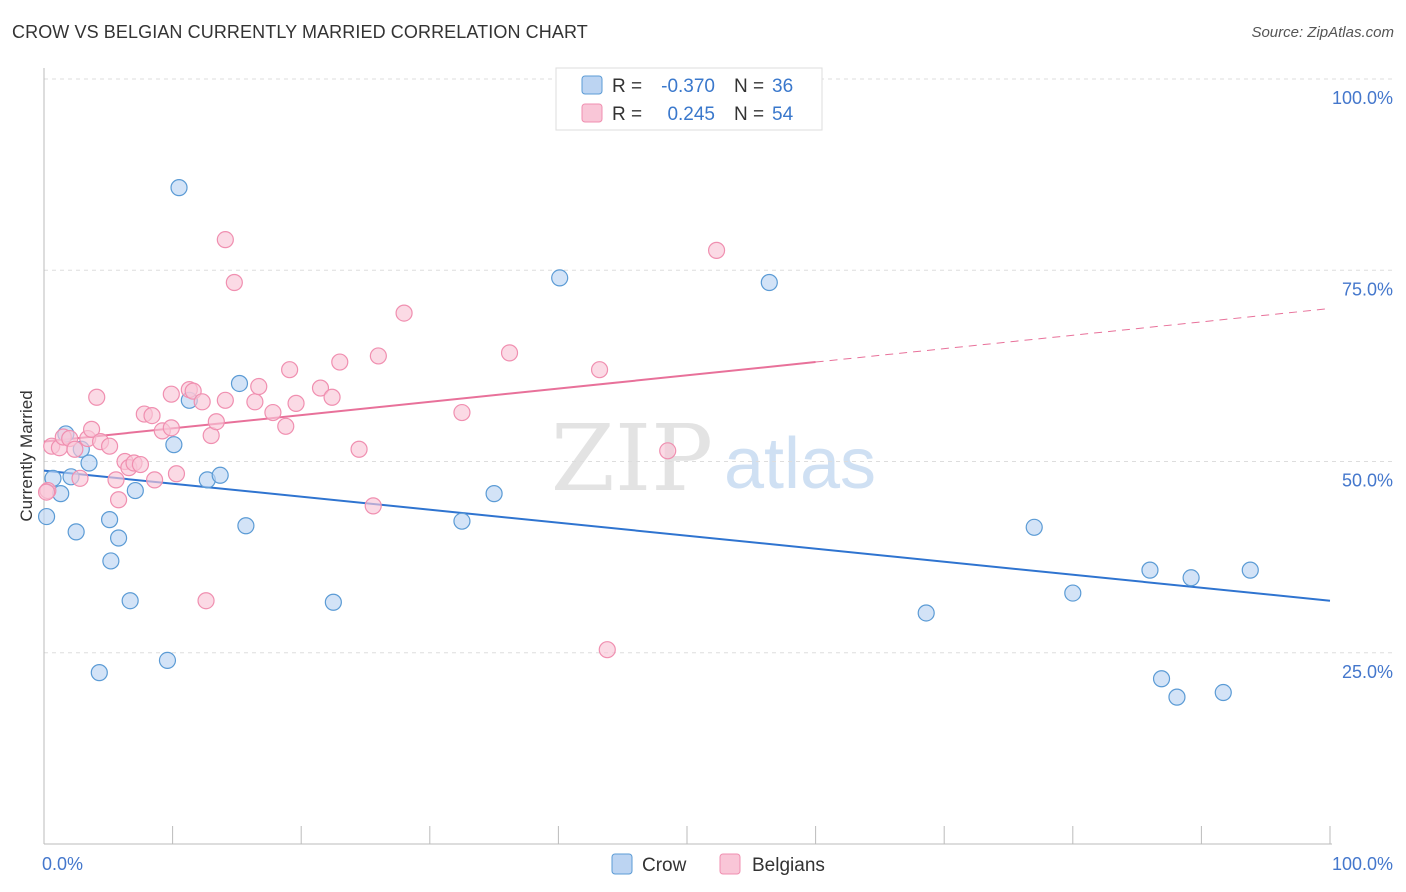 The width and height of the screenshot is (1406, 892). Describe the element at coordinates (1367, 481) in the screenshot. I see `y-tick-label-1: 50.0%` at that location.